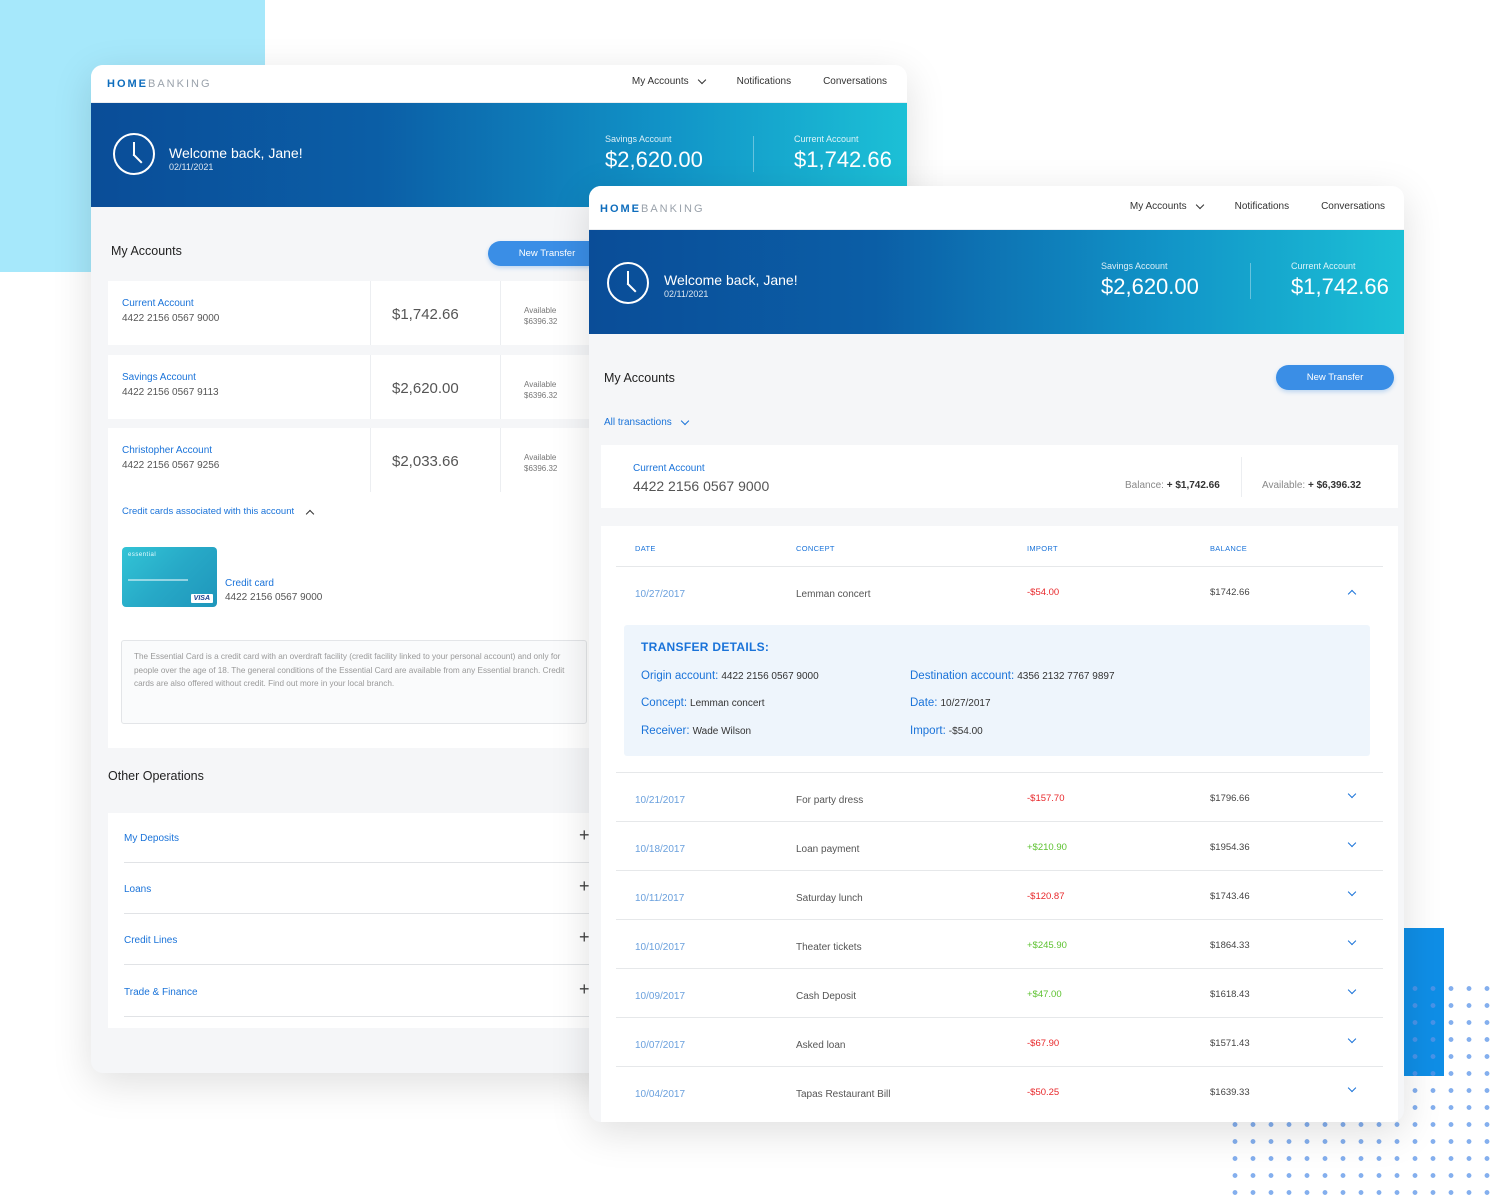  I want to click on credit-card-image: essential VISA, so click(169, 577).